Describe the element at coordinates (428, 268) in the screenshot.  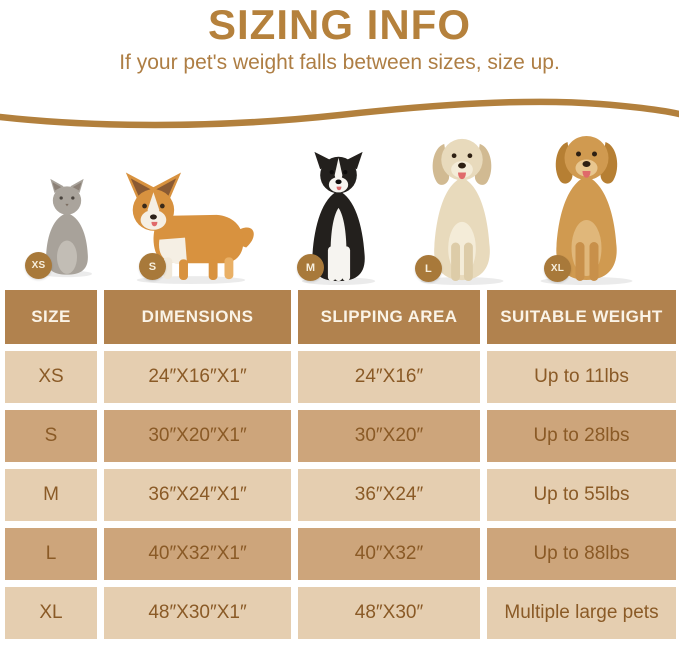
I see `size-badge-l: L` at that location.